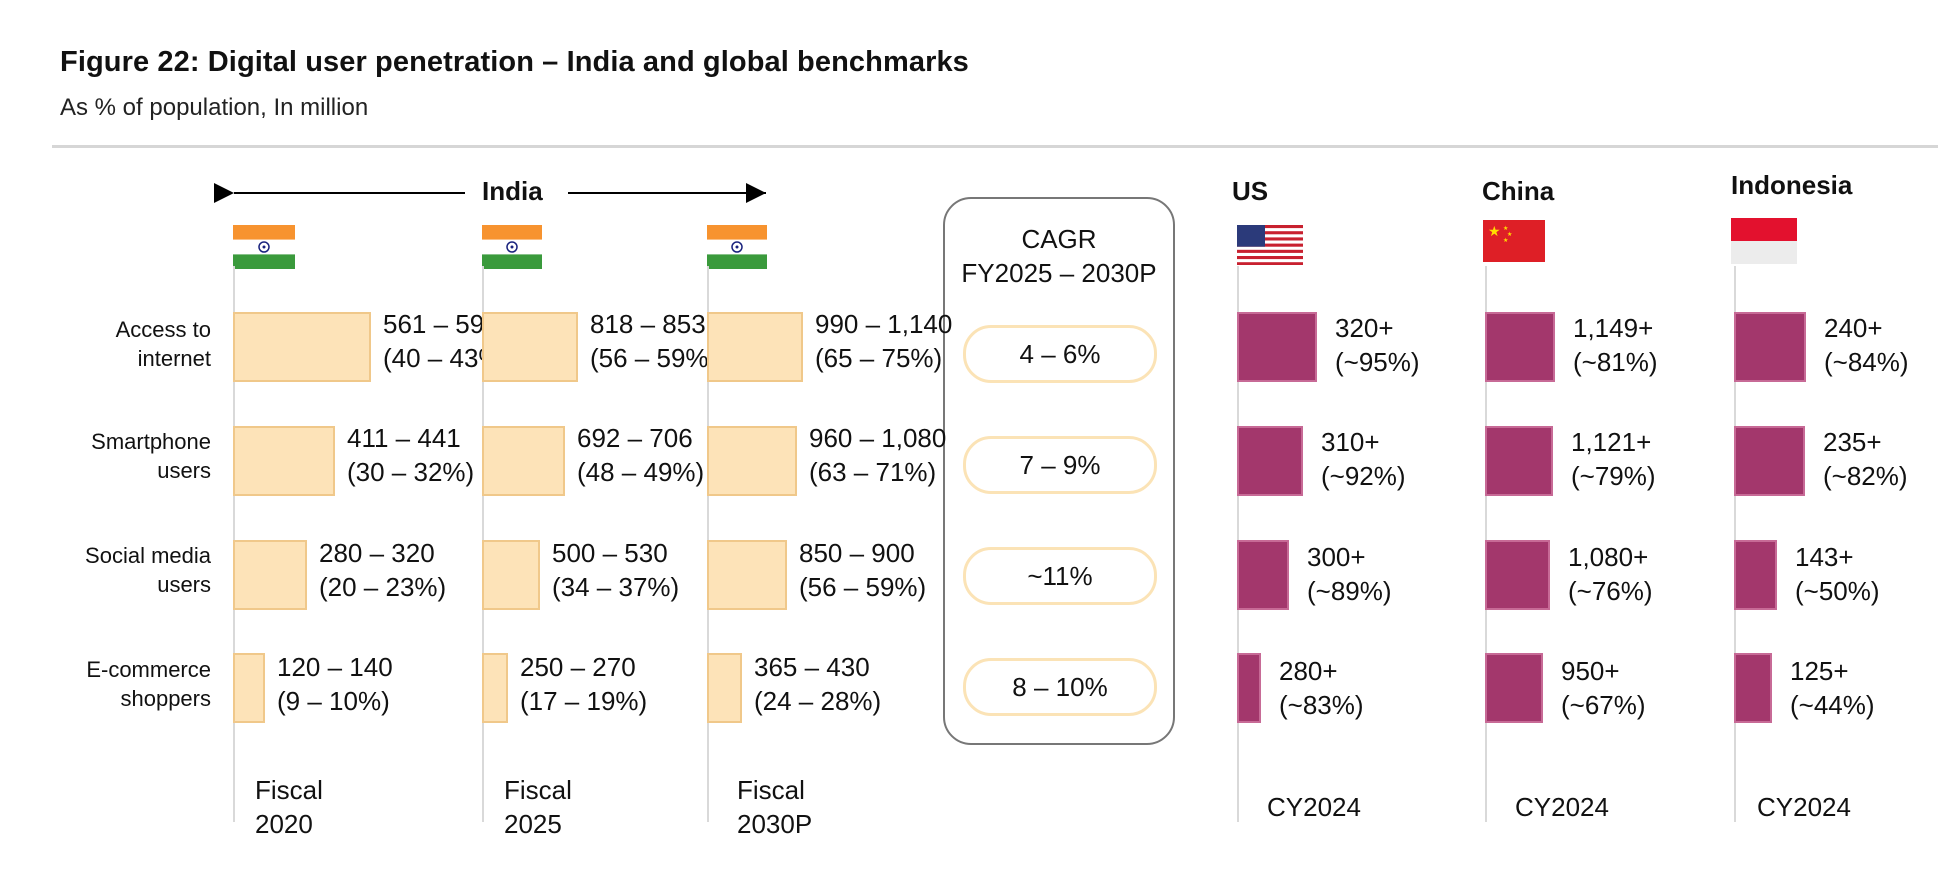  What do you see at coordinates (883, 341) in the screenshot?
I see `bar-data-label: 990 – 1,140 (65 – 75%)` at bounding box center [883, 341].